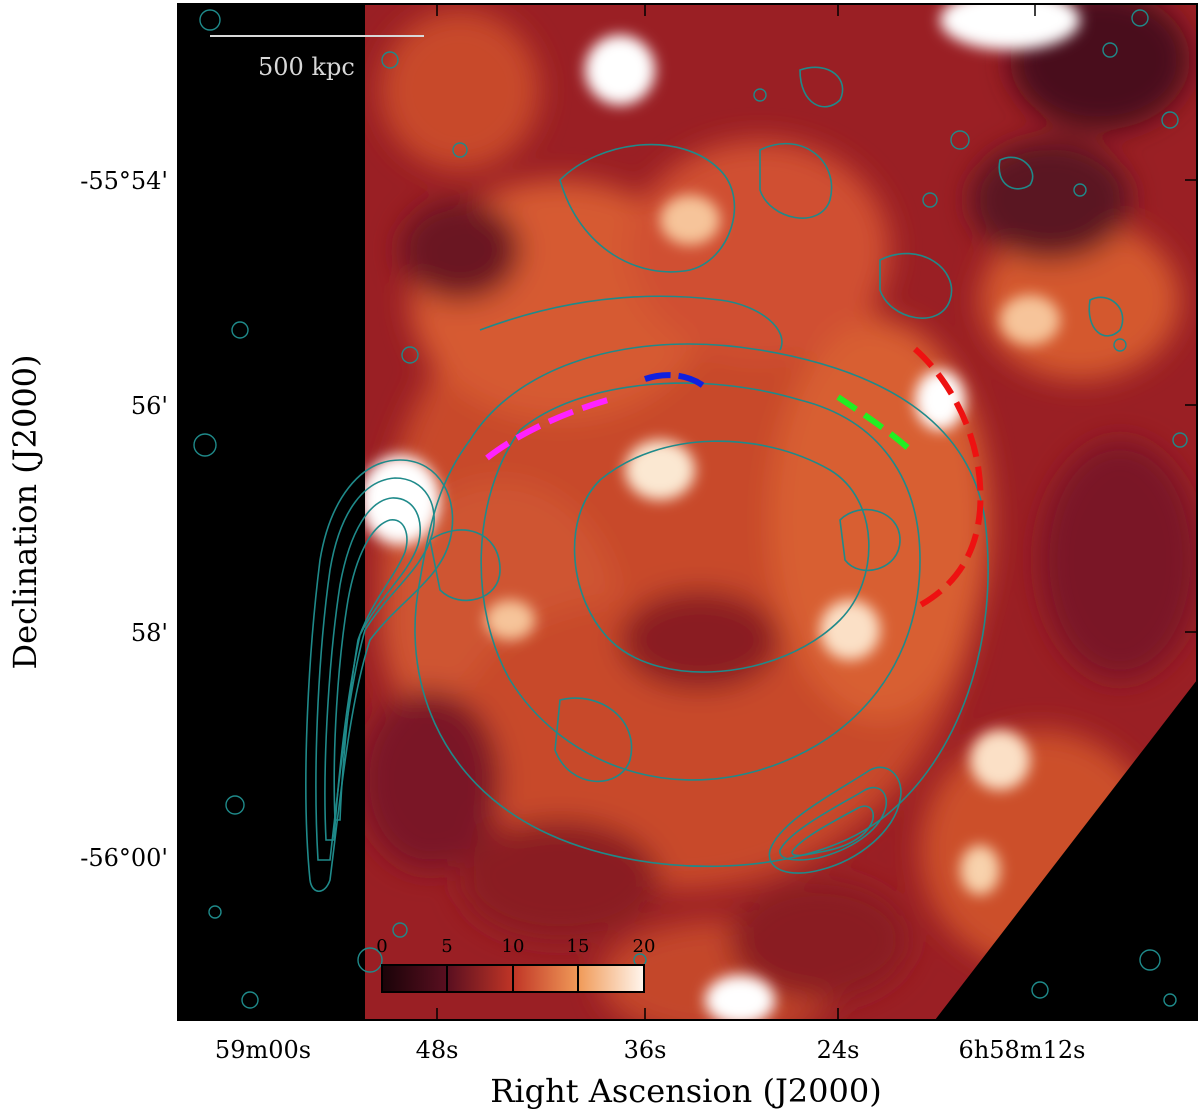 The height and width of the screenshot is (1118, 1200). What do you see at coordinates (835, 820) in the screenshot?
I see `compact-source-contours` at bounding box center [835, 820].